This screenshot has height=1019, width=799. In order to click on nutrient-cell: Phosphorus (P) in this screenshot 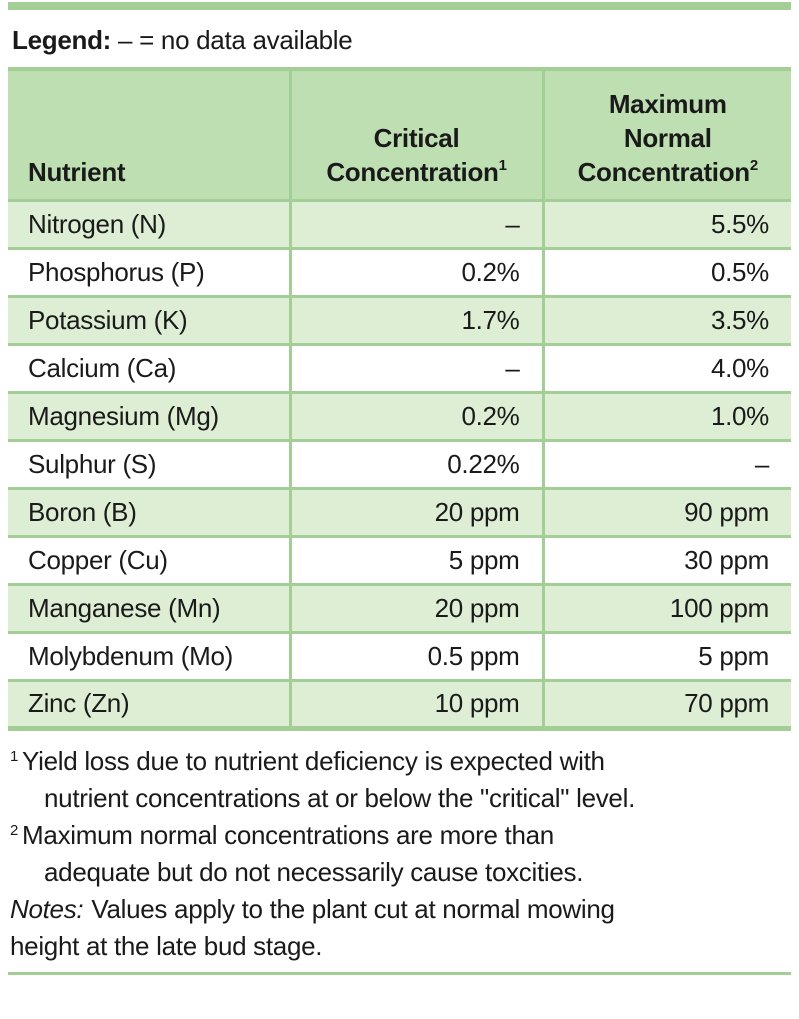, I will do `click(149, 271)`.